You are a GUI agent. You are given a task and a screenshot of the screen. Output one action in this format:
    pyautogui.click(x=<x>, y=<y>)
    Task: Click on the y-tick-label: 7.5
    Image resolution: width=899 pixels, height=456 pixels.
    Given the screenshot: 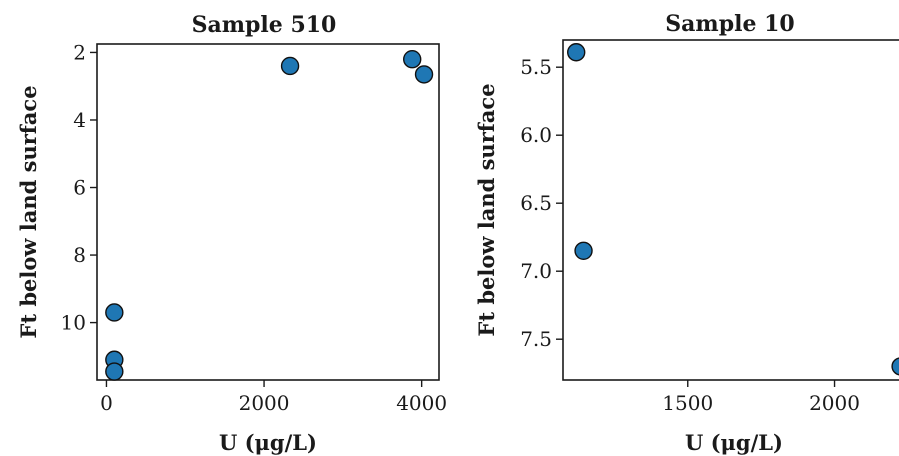 What is the action you would take?
    pyautogui.click(x=536, y=339)
    